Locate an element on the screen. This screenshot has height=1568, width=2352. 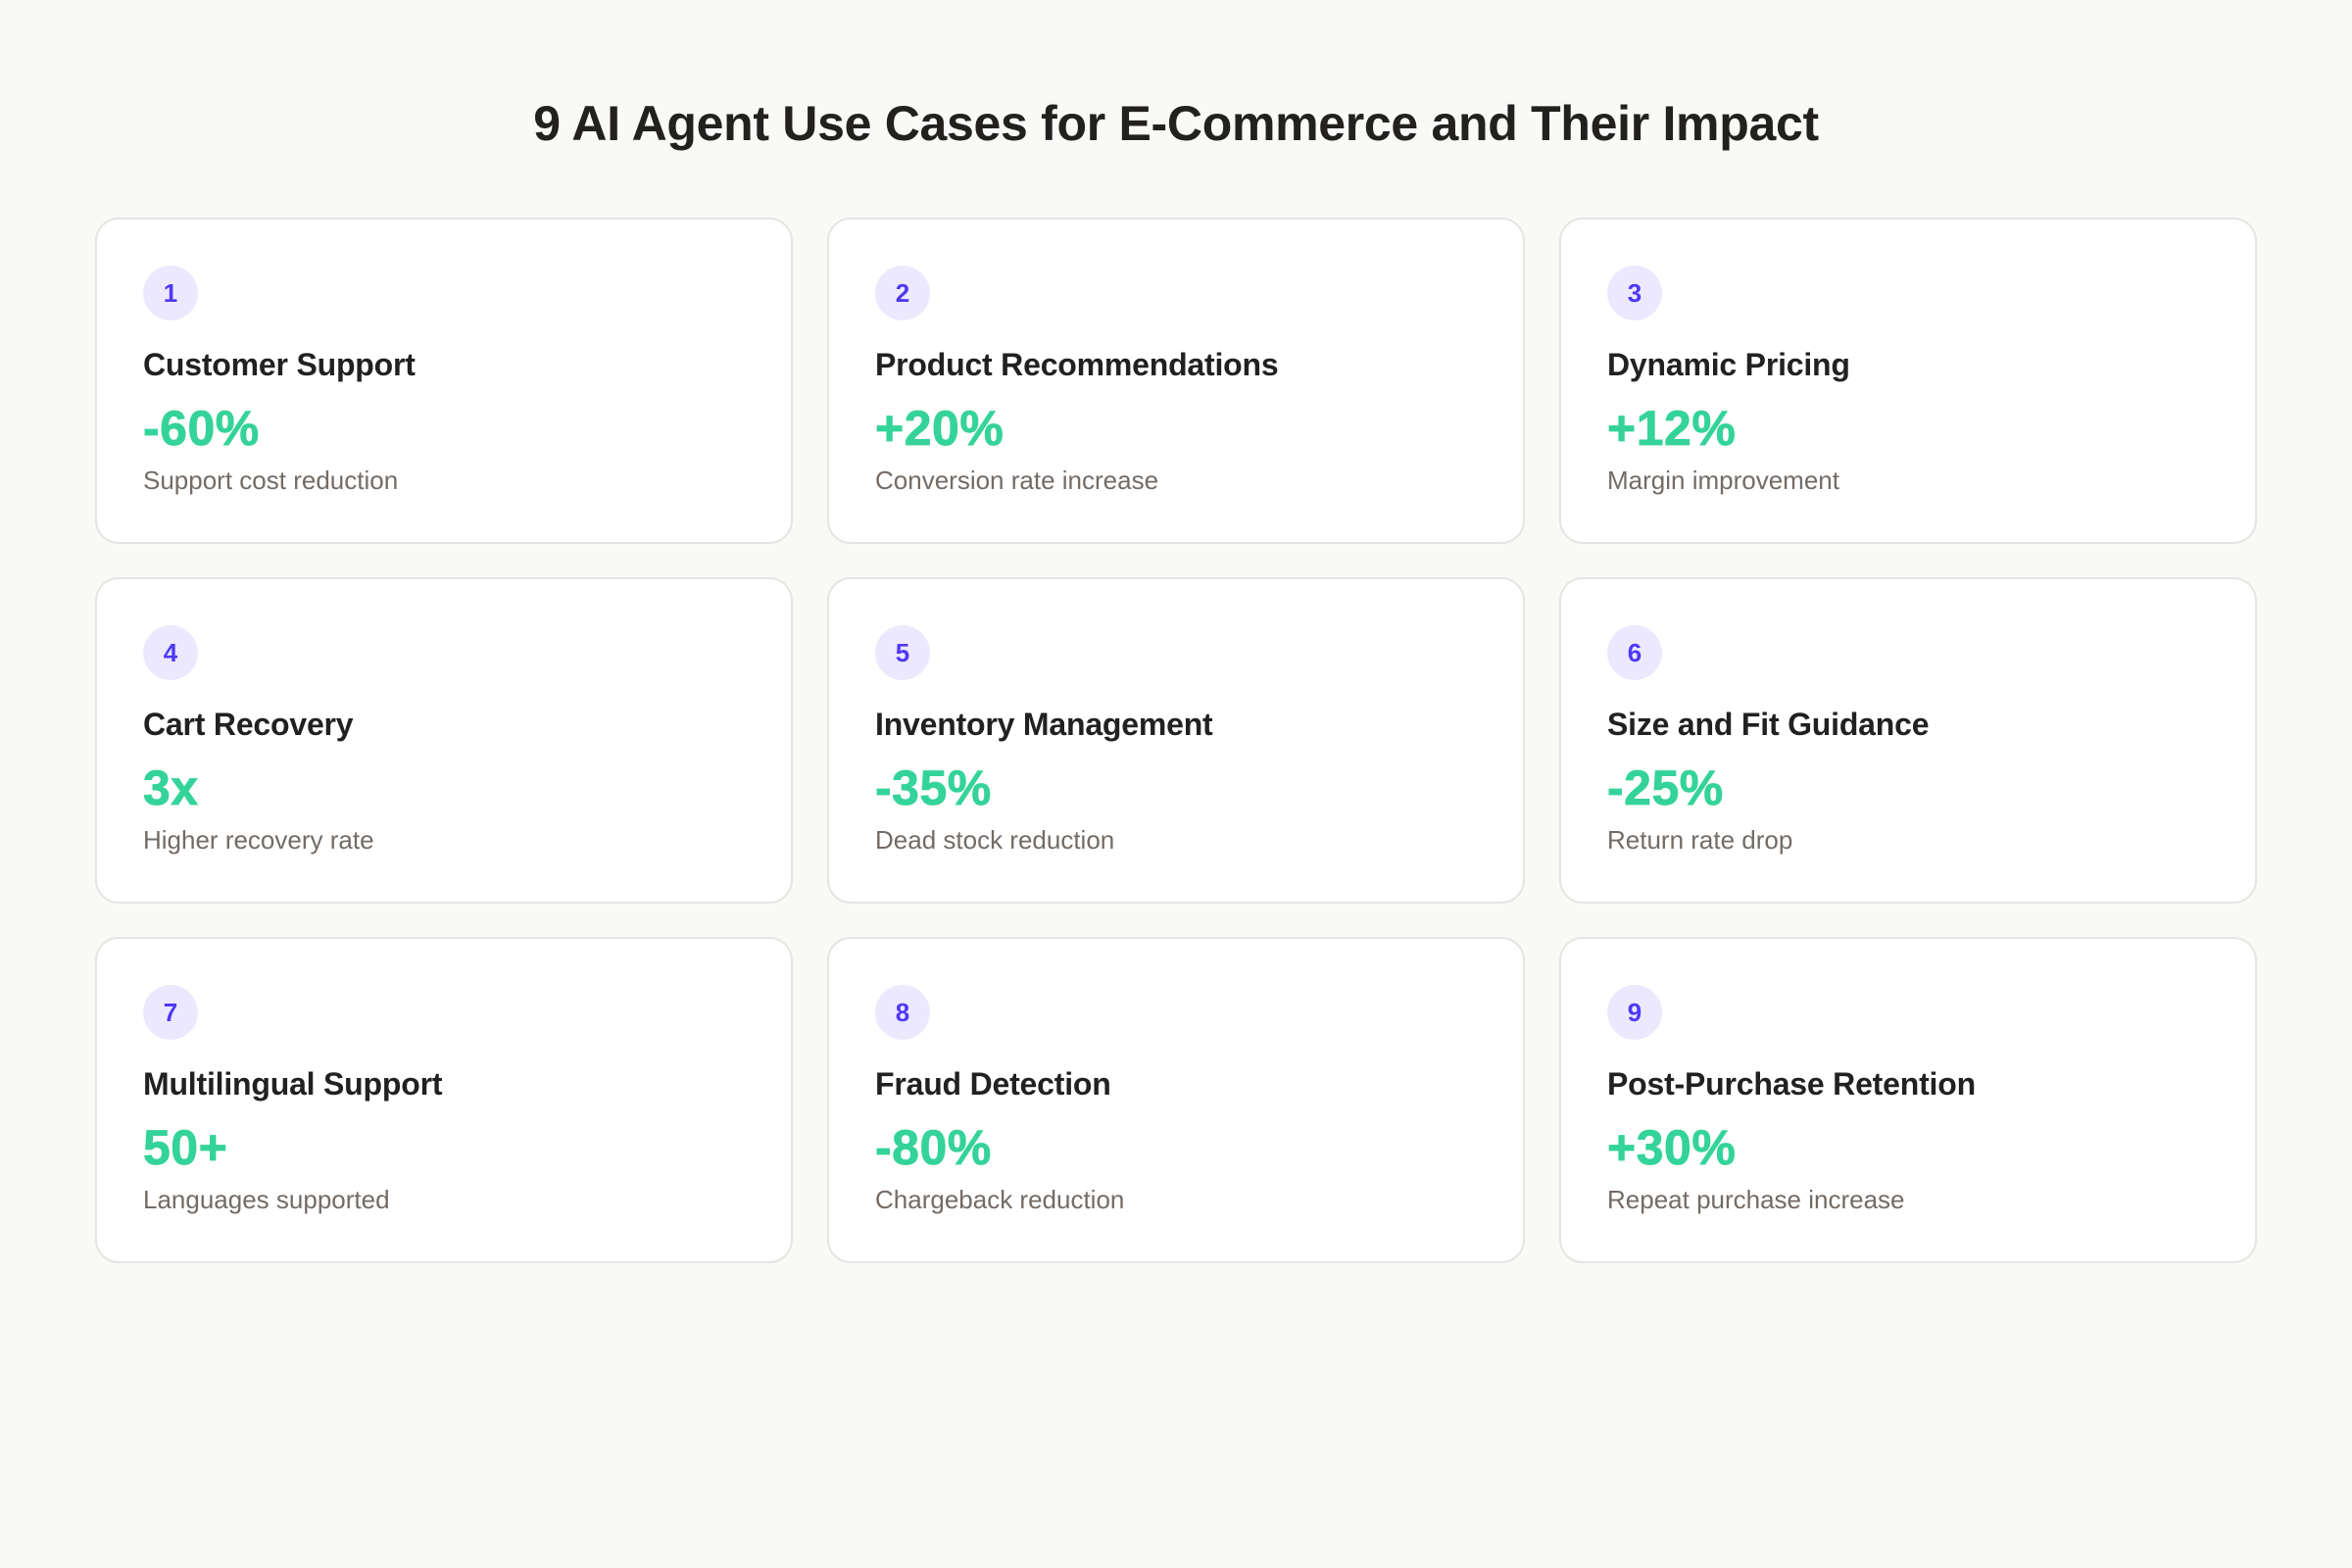
card-title: Multilingual Support is located at coordinates (293, 1084).